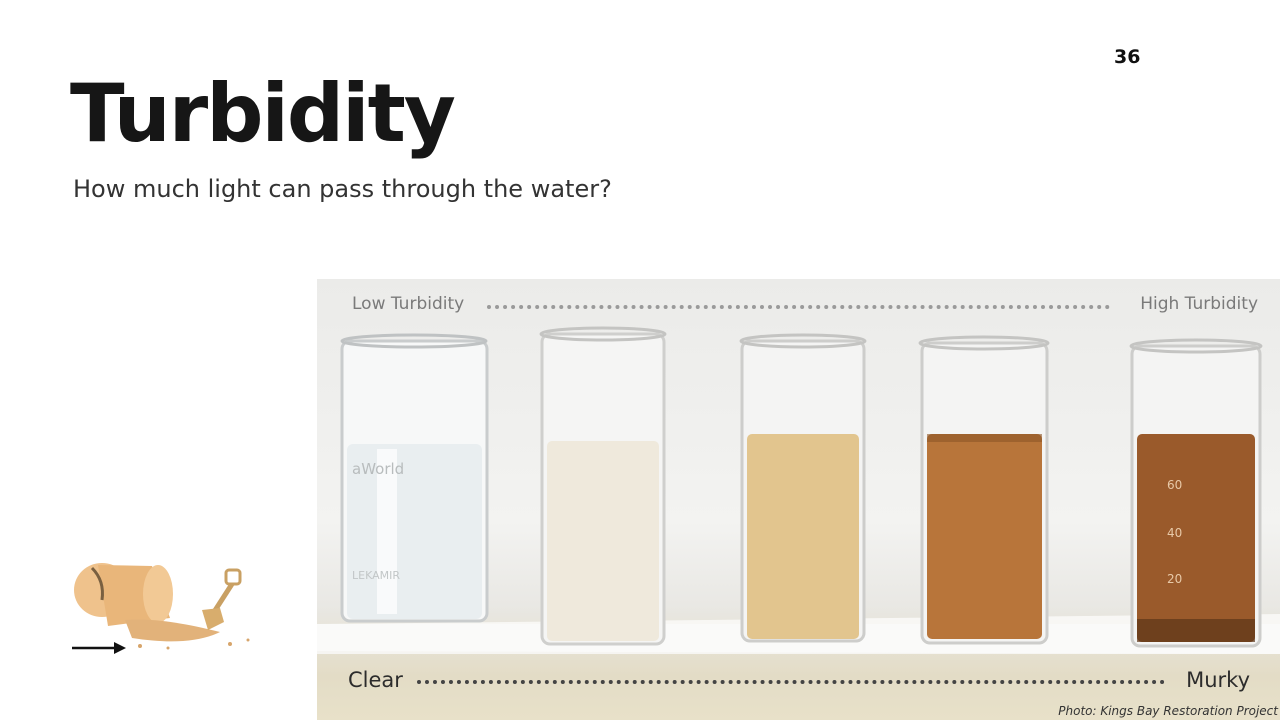  Describe the element at coordinates (1174, 533) in the screenshot. I see `graduation-40: 40` at that location.